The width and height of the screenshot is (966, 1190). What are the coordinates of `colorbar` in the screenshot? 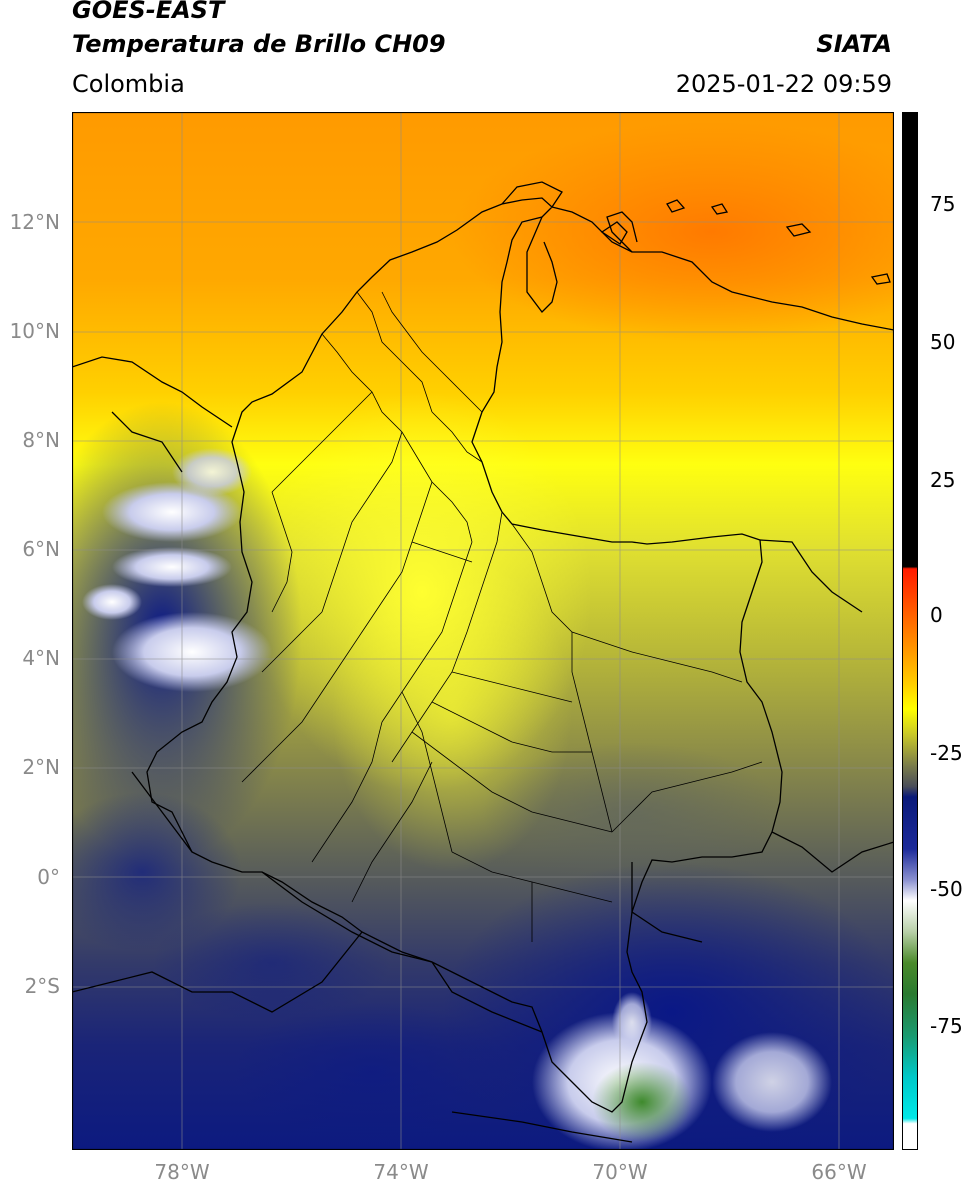 It's located at (910, 631).